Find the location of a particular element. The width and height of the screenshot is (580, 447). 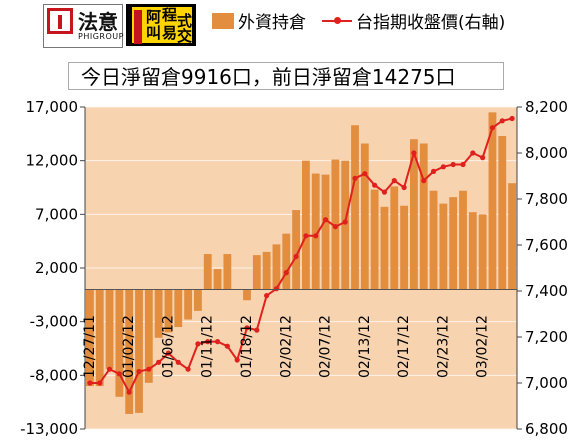

left-tick-label: 2,000 is located at coordinates (56, 268).